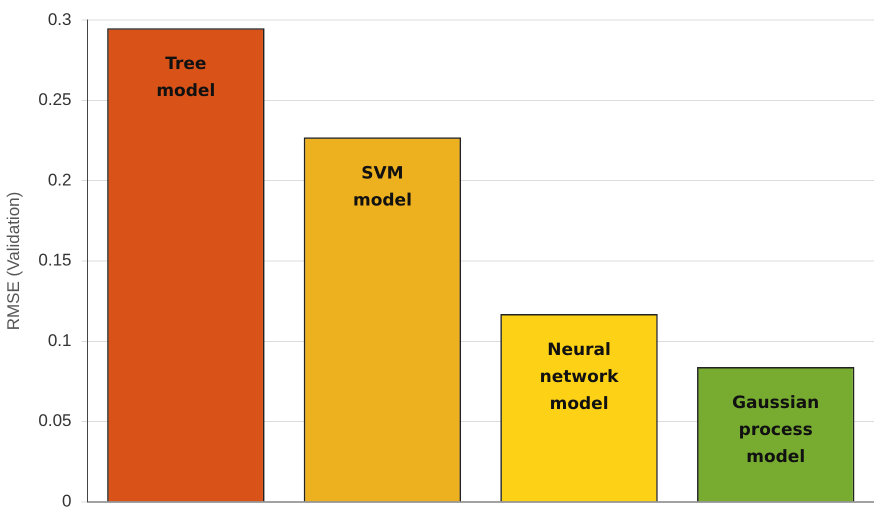  I want to click on y-tick-label: 0.15, so click(55, 260).